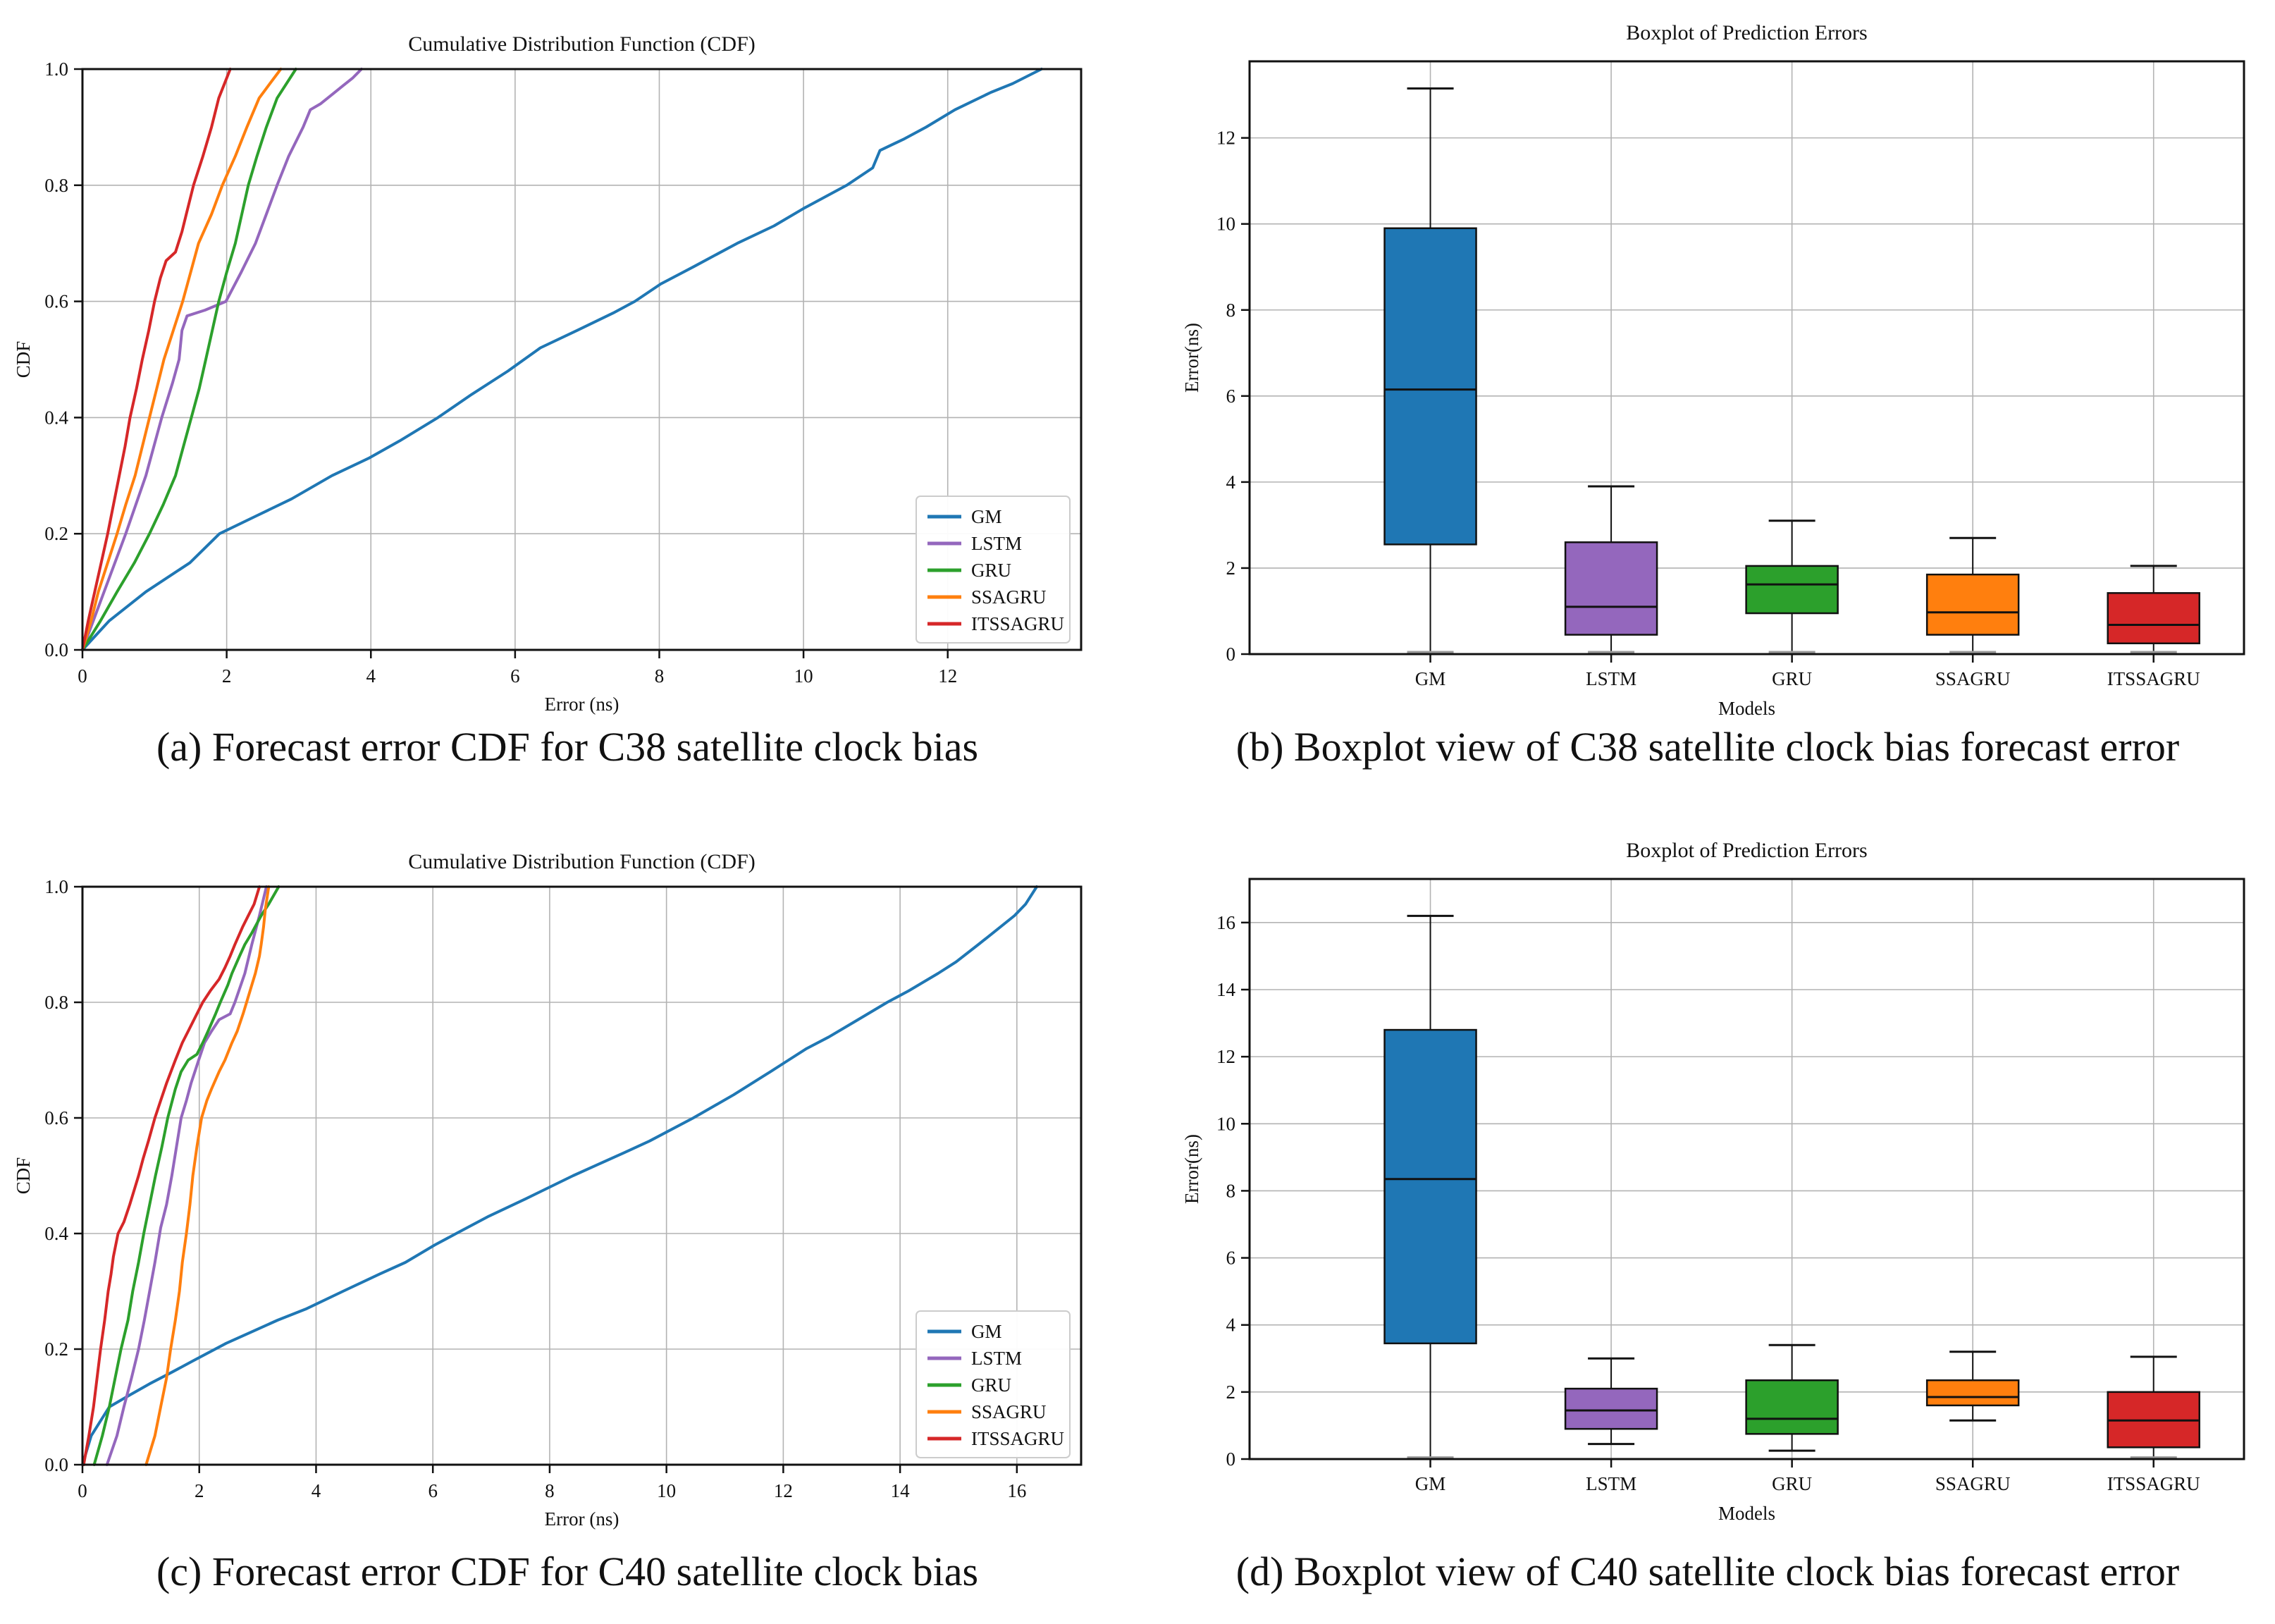 This screenshot has width=2275, height=1624. What do you see at coordinates (803, 676) in the screenshot?
I see `x-tick-label: 10` at bounding box center [803, 676].